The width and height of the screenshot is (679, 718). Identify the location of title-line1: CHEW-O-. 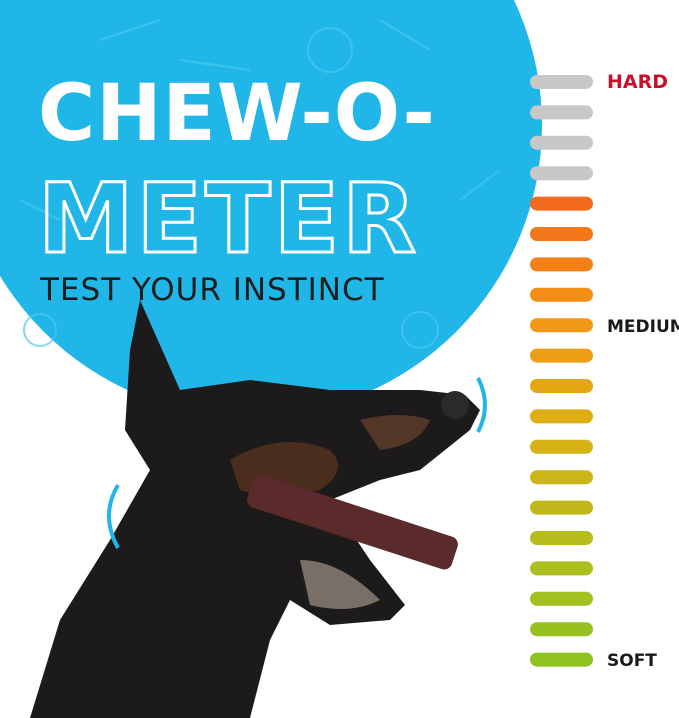
(237, 114).